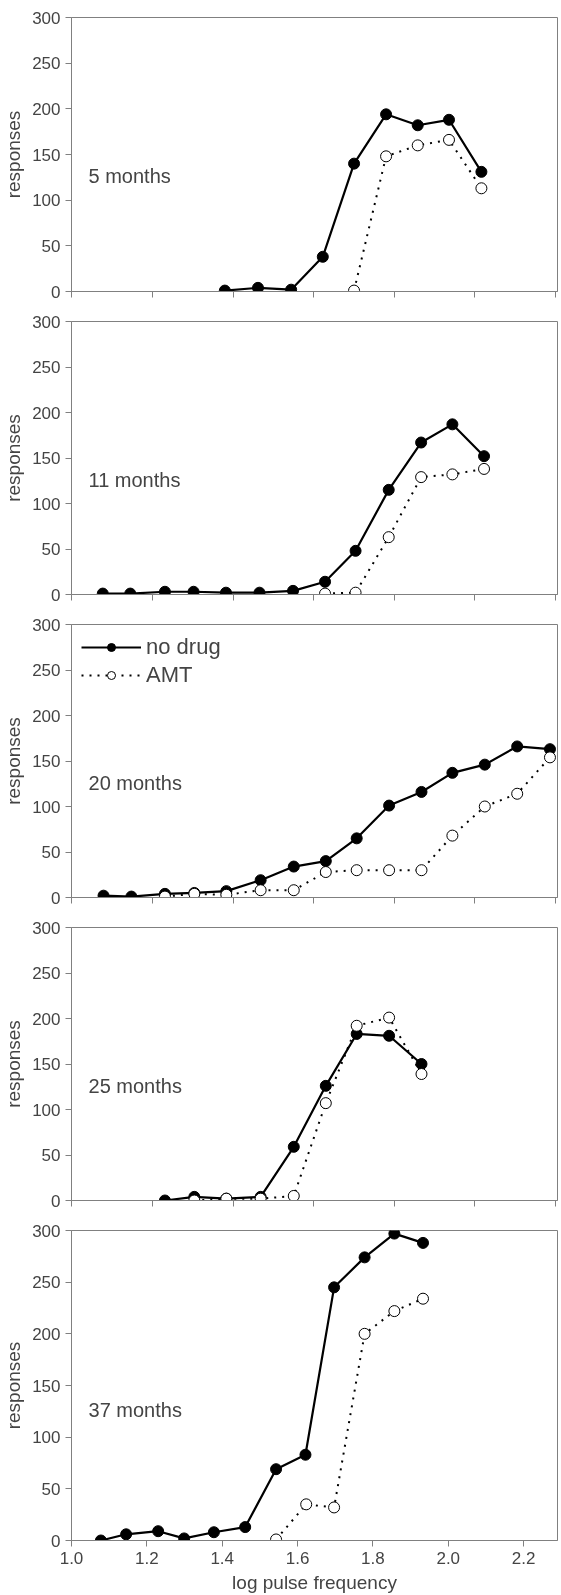 This screenshot has height=1595, width=561. I want to click on annotation: 11 months, so click(134, 479).